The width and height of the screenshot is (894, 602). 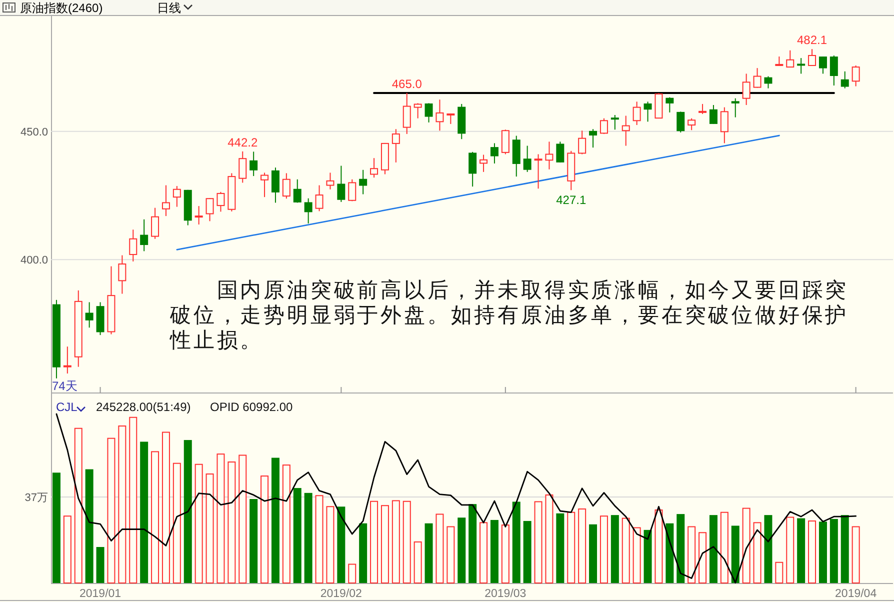 What do you see at coordinates (67, 407) in the screenshot?
I see `text: CJL` at bounding box center [67, 407].